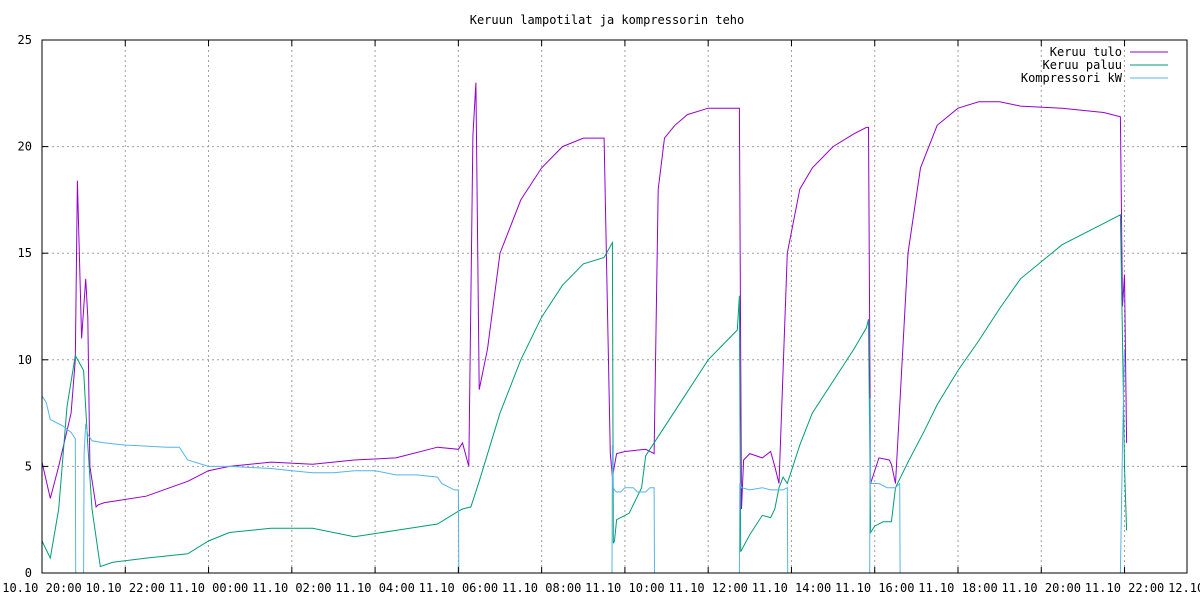 This screenshot has width=1200, height=605. I want to click on y-tick-label: 25, so click(25, 40).